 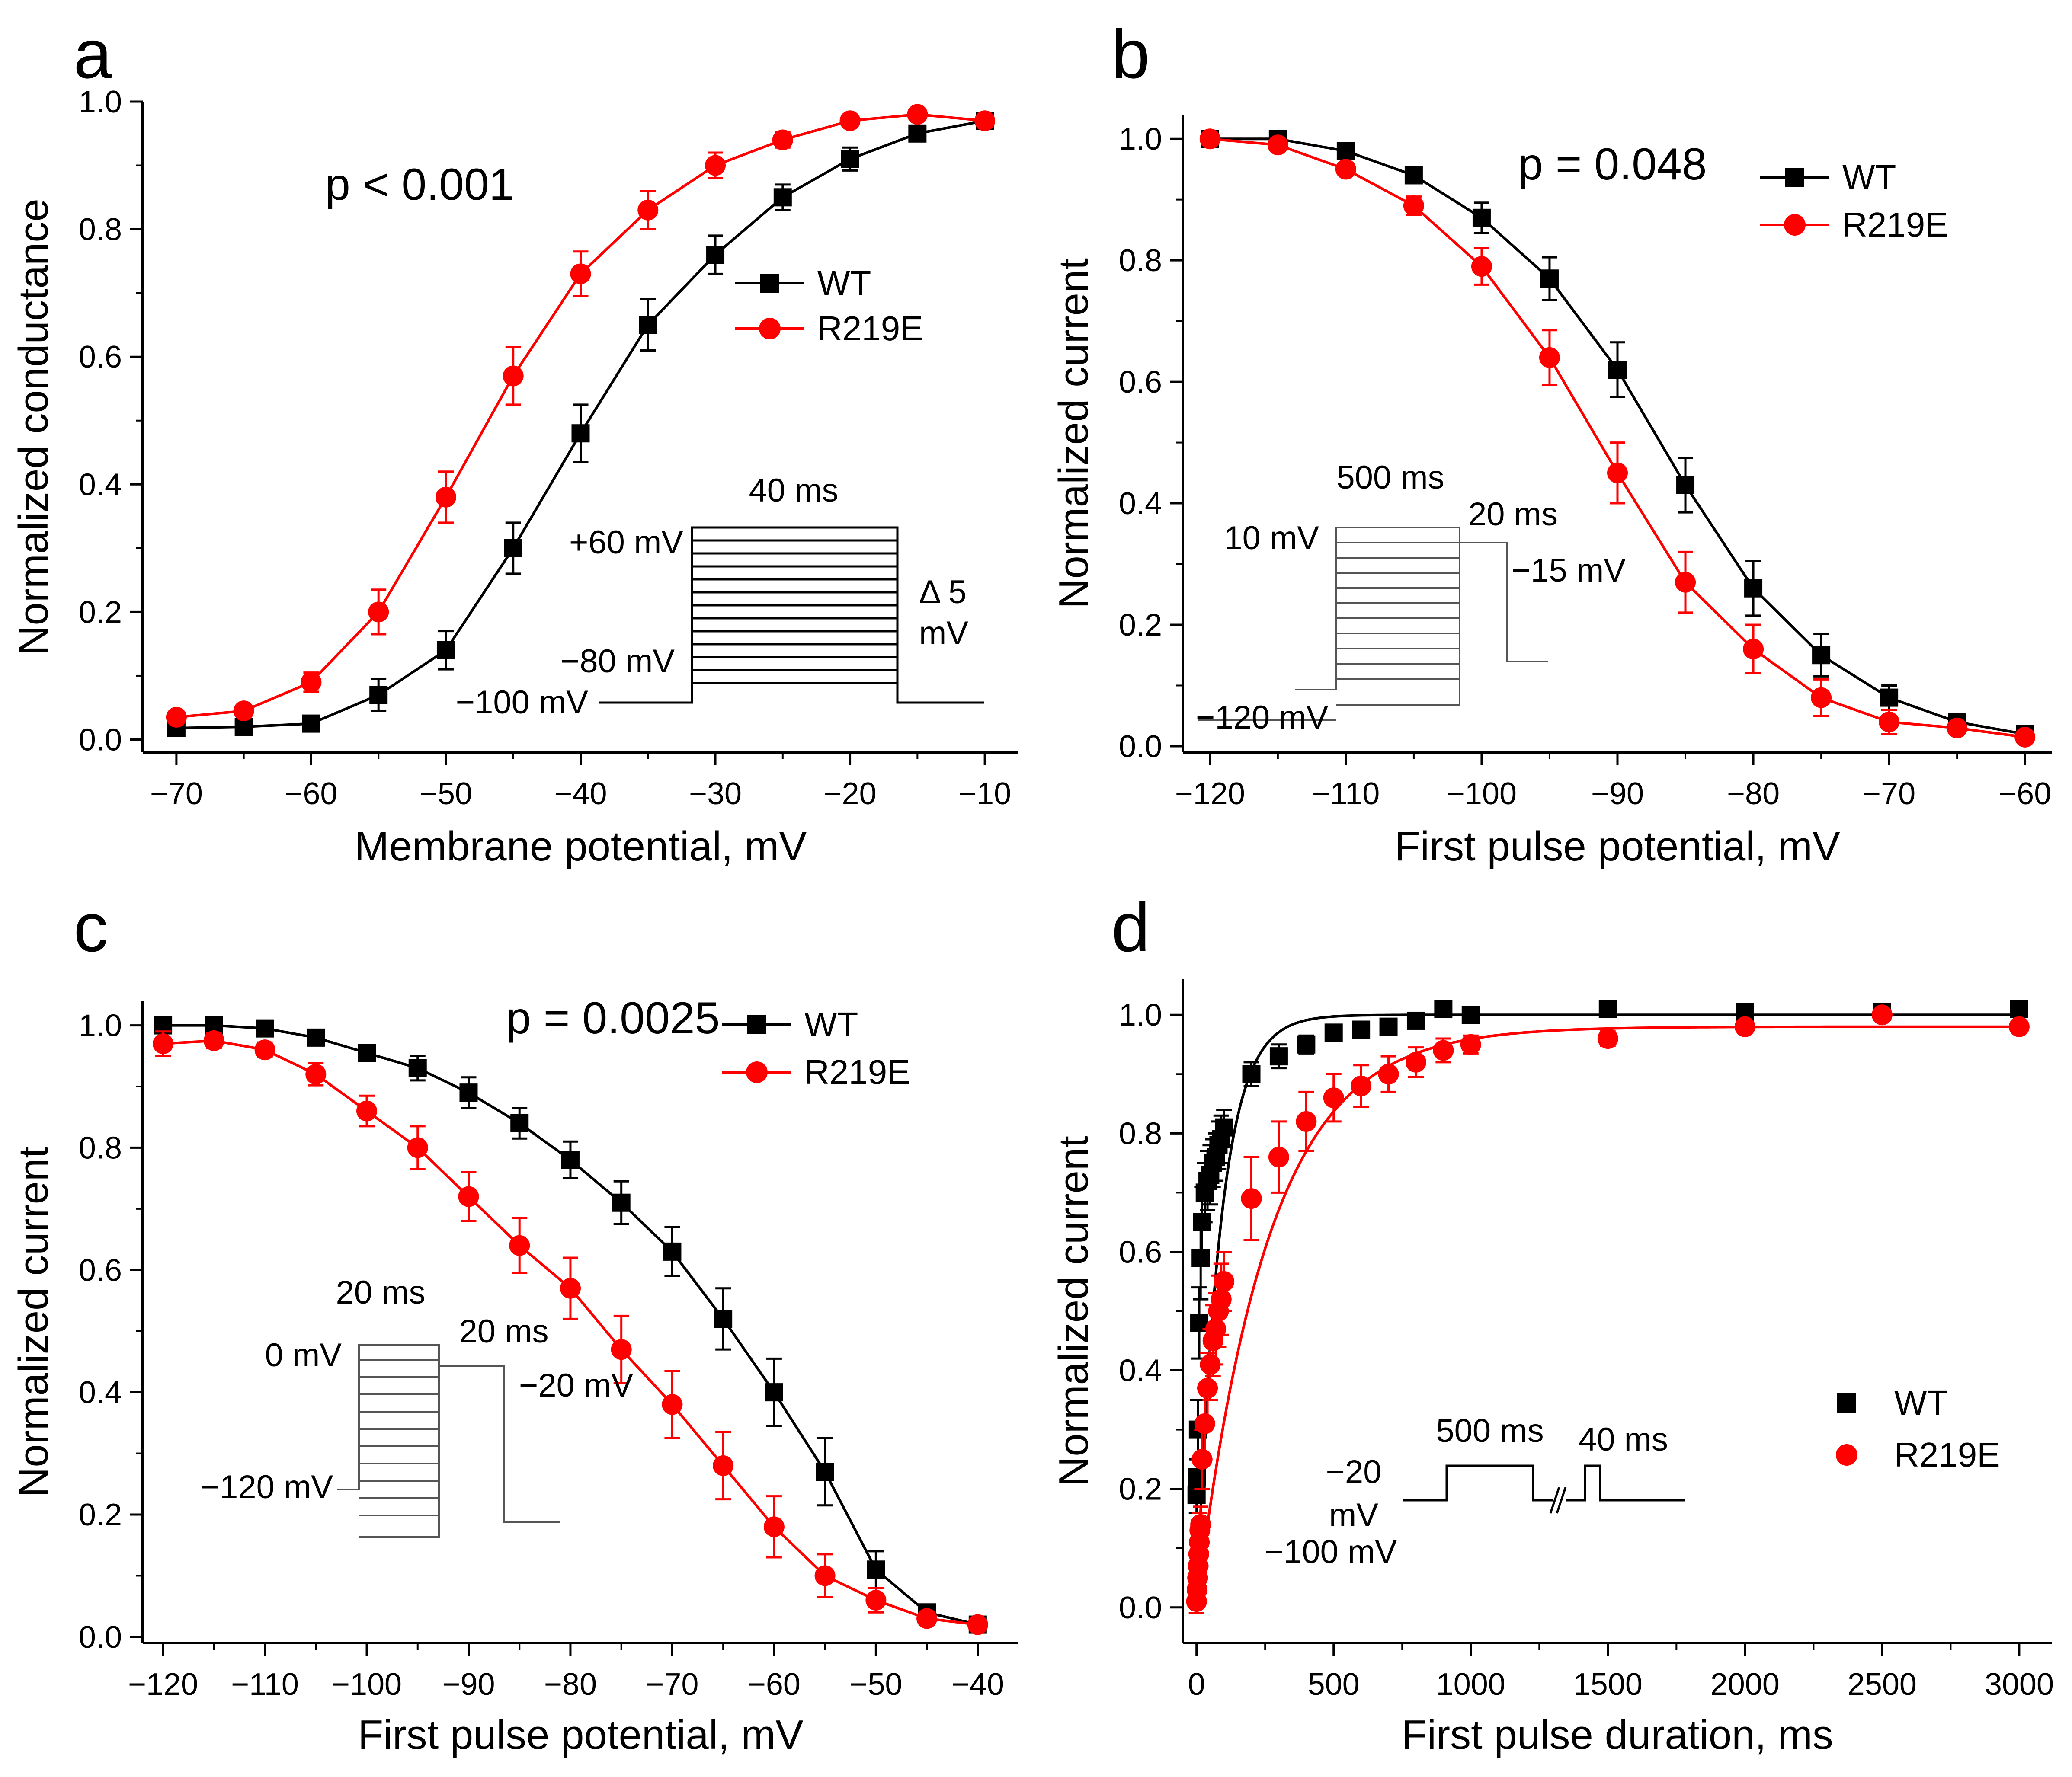 I want to click on panel-a-inset-hold-voltage: −100 mV, so click(x=522, y=703).